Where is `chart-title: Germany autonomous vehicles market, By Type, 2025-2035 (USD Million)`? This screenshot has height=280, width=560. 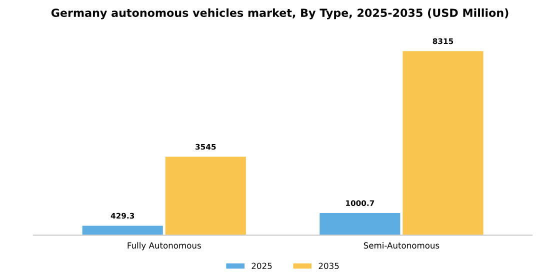 chart-title: Germany autonomous vehicles market, By Type, 2025-2035 (USD Million) is located at coordinates (279, 14).